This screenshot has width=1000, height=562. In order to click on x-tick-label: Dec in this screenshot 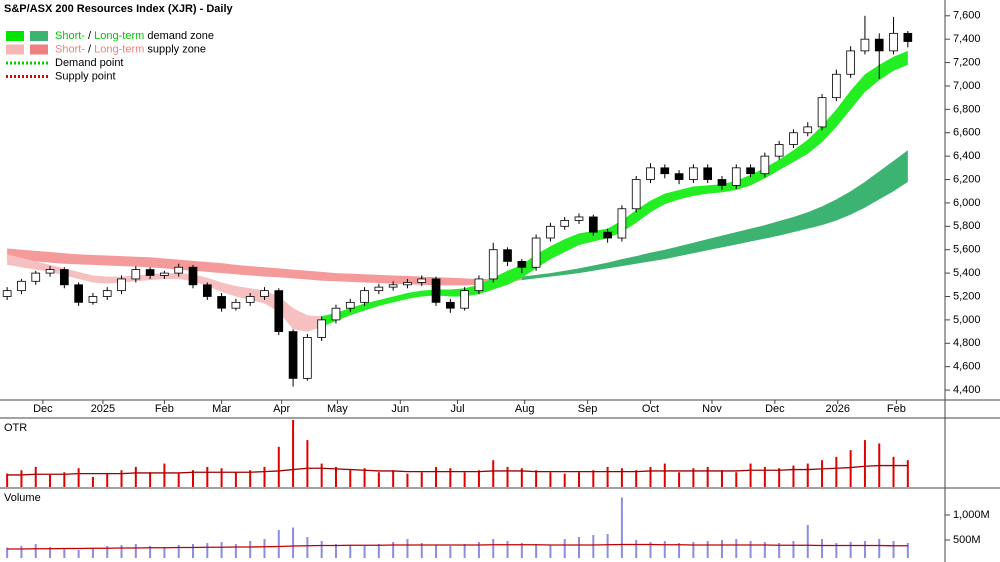, I will do `click(775, 409)`.